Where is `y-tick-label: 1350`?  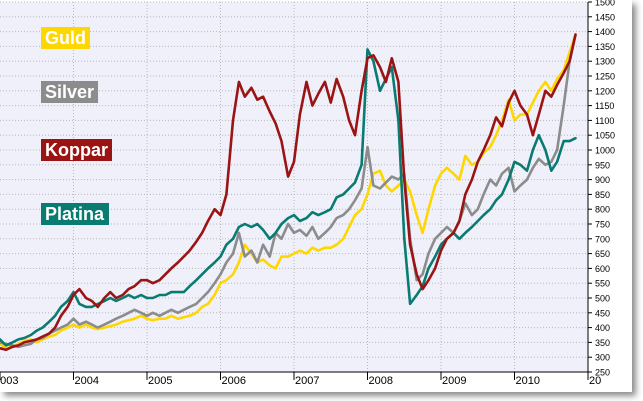 y-tick-label: 1350 is located at coordinates (605, 47).